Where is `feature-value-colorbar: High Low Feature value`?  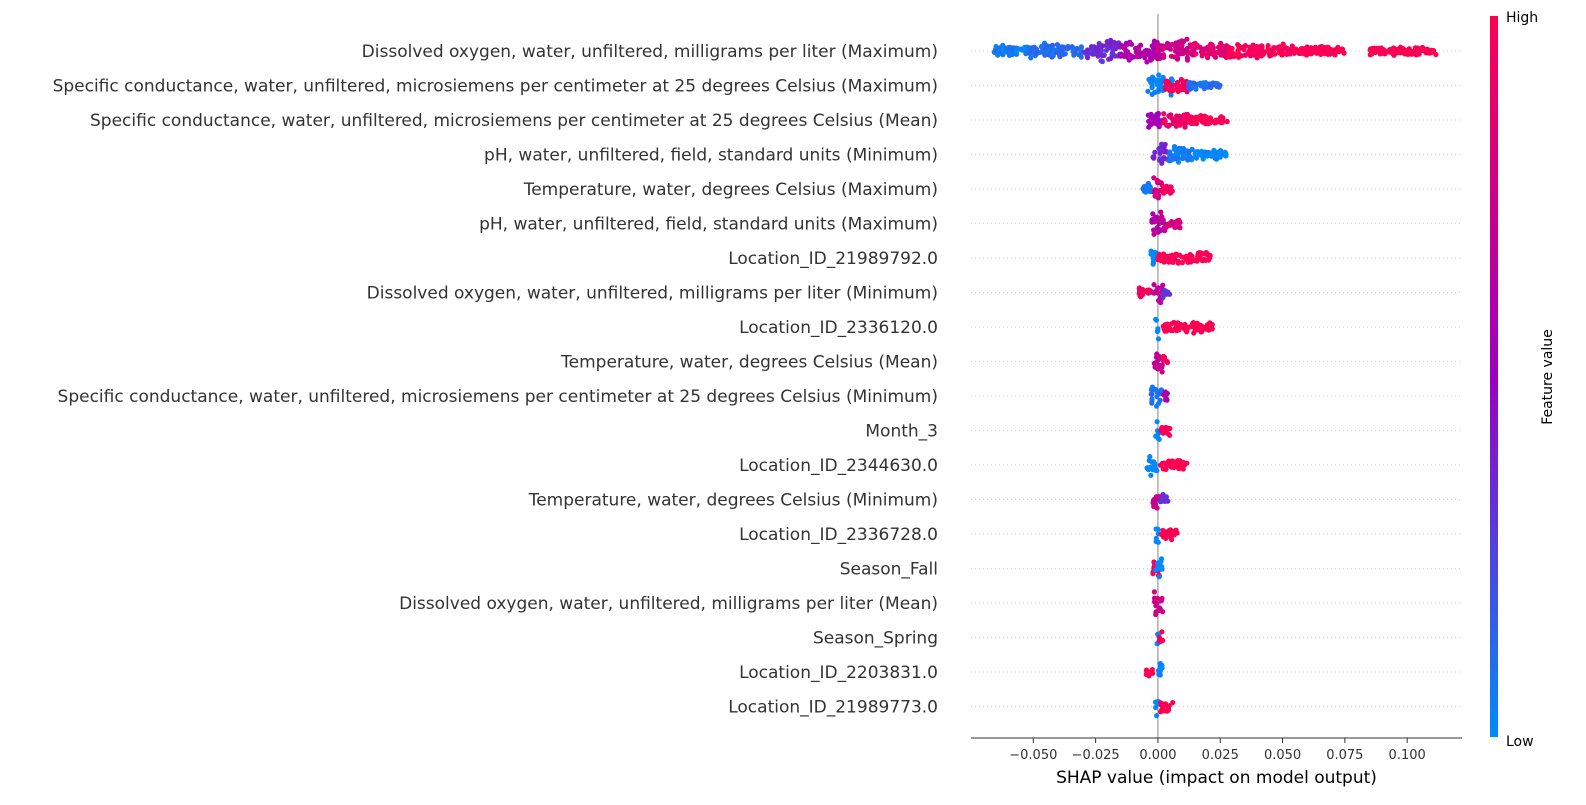
feature-value-colorbar: High Low Feature value is located at coordinates (1523, 380).